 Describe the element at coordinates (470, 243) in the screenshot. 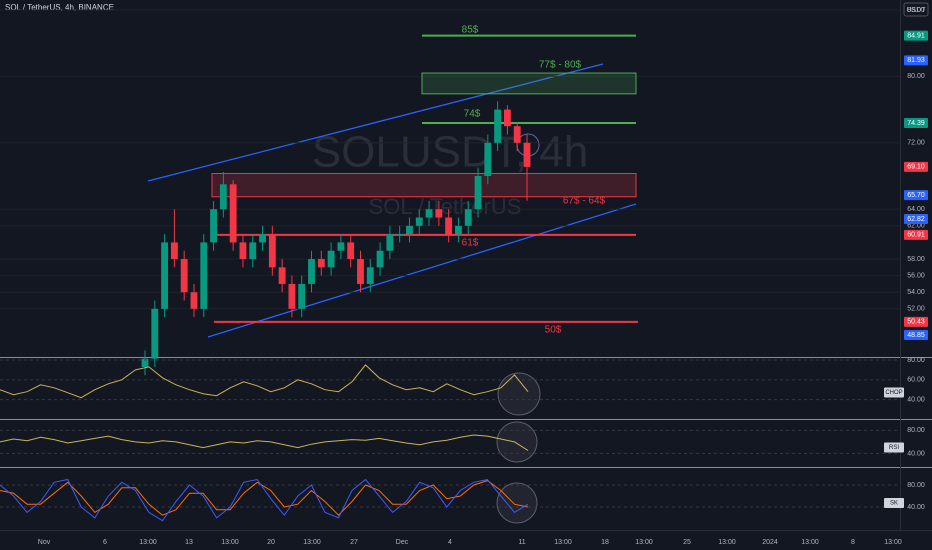

I see `level-label: 61$` at that location.